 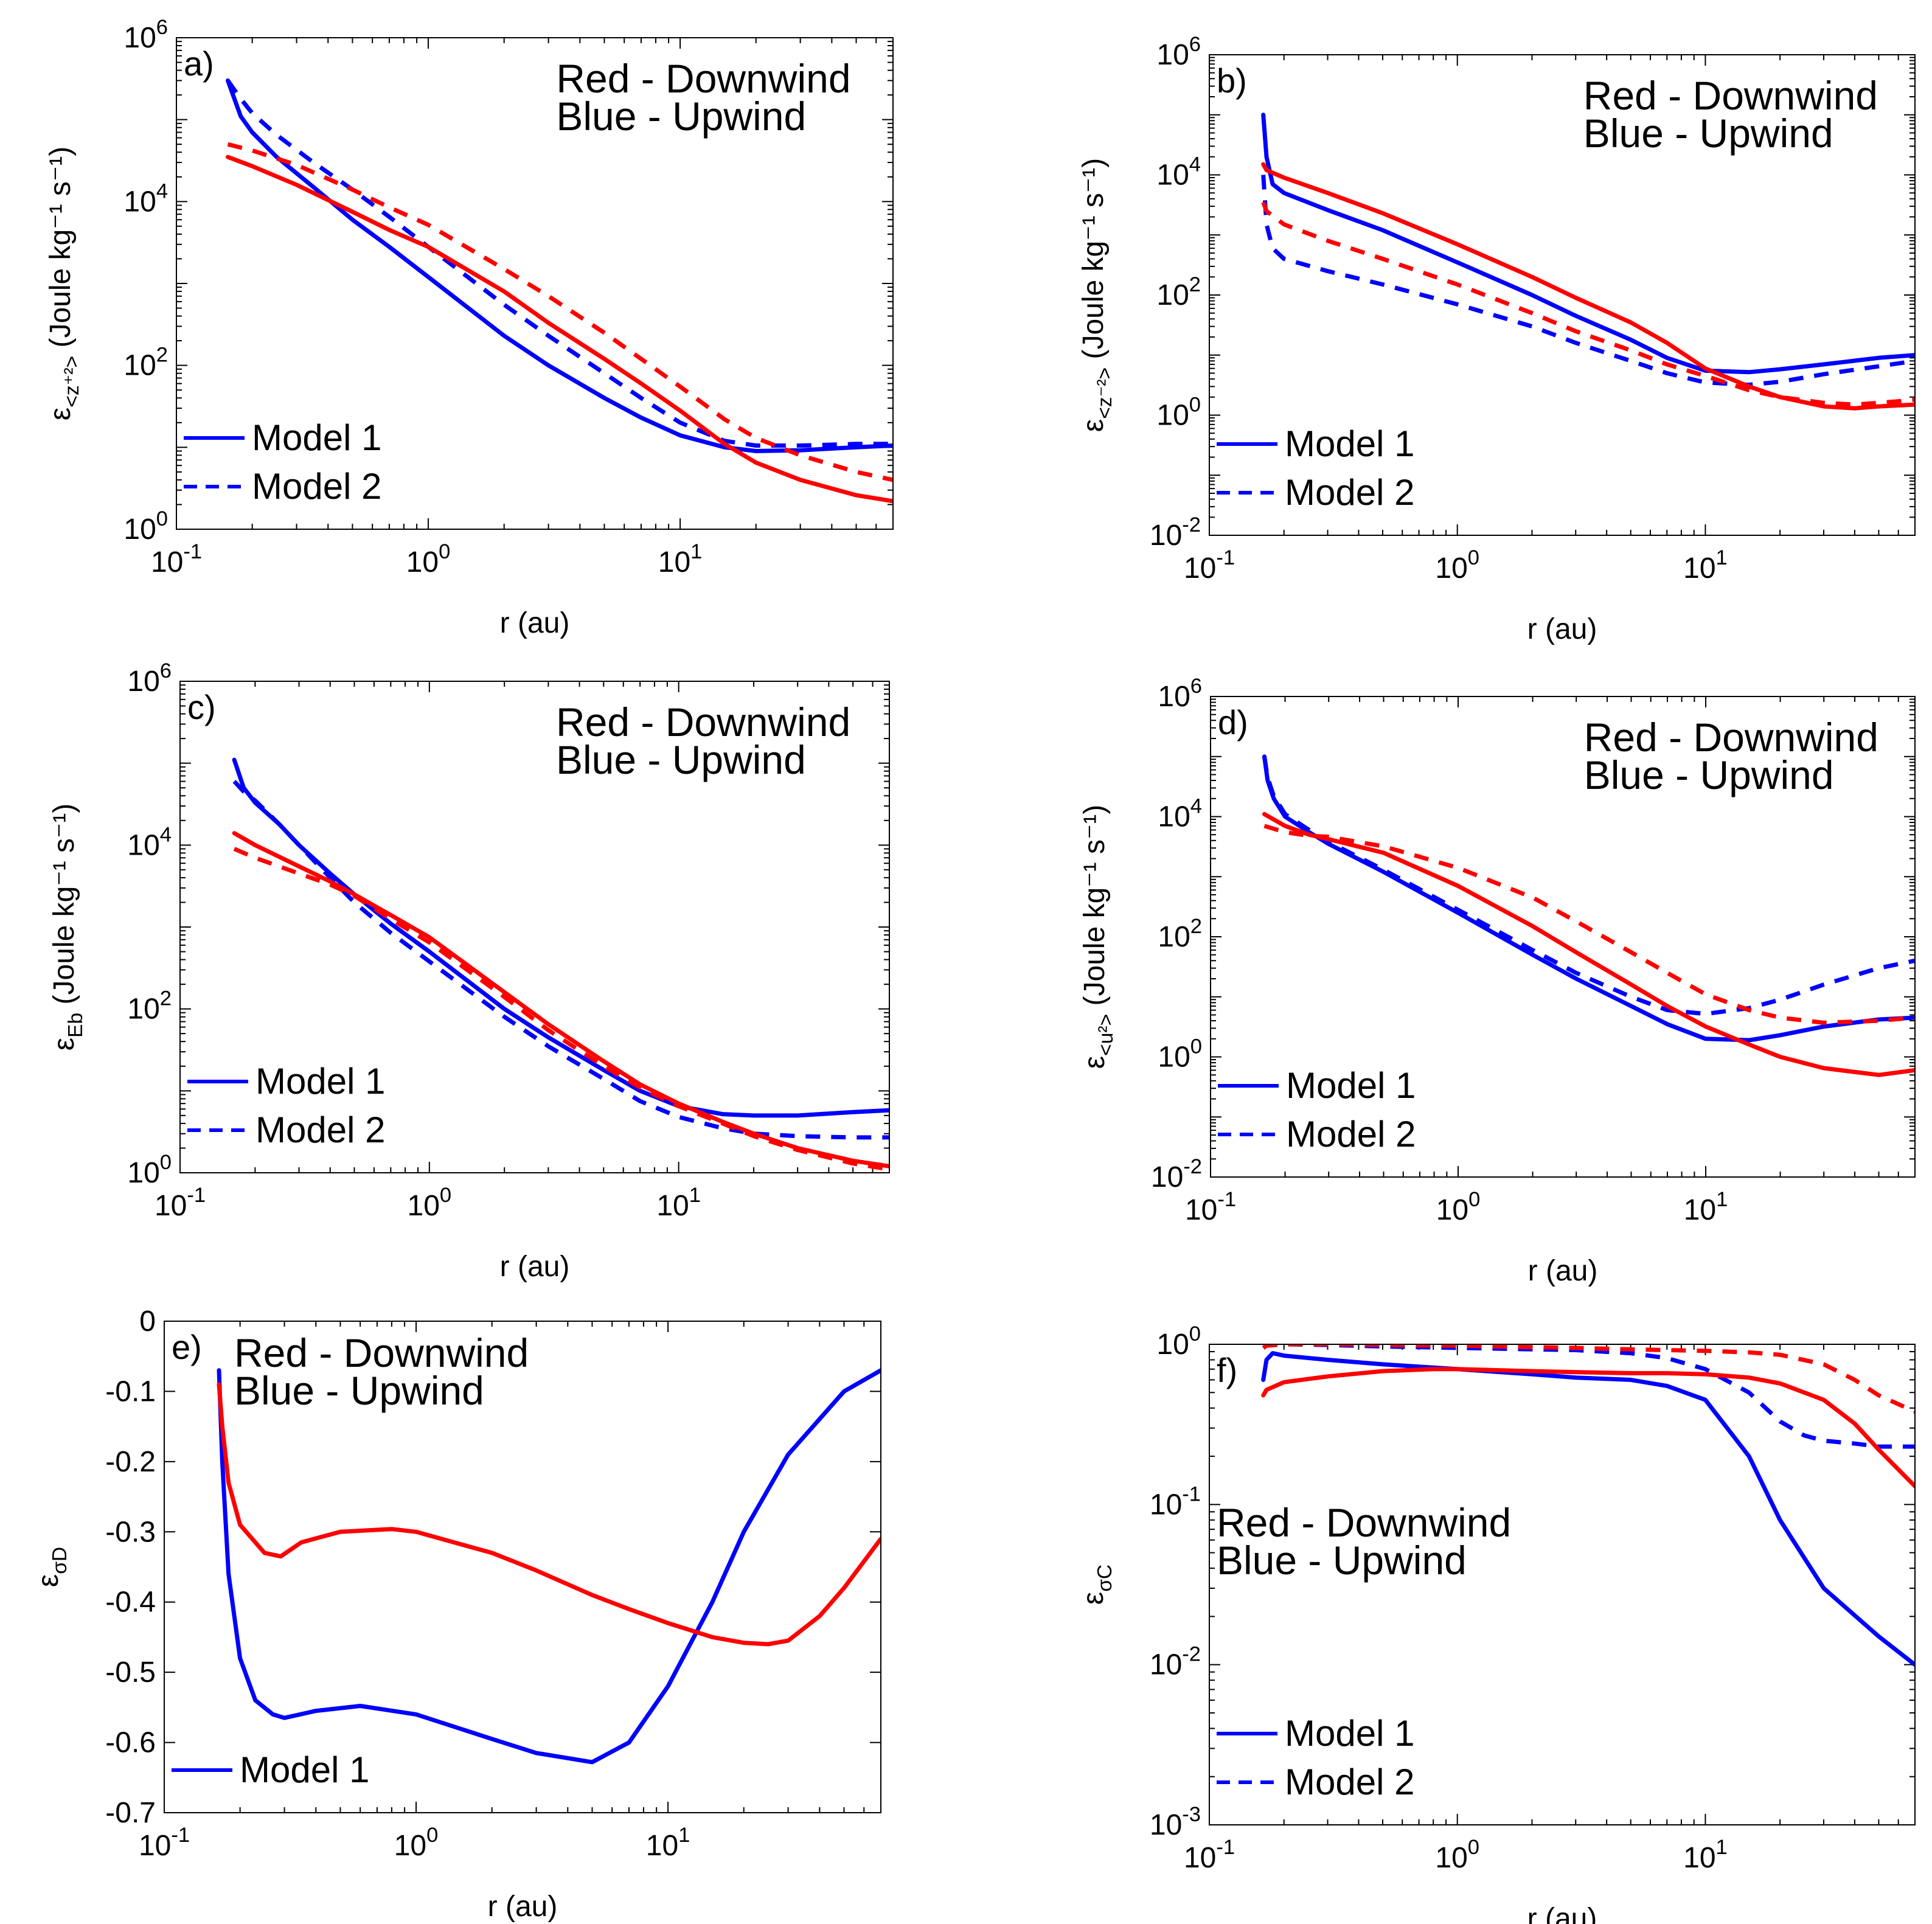 I want to click on y-axis-label: εσD, so click(x=51, y=1567).